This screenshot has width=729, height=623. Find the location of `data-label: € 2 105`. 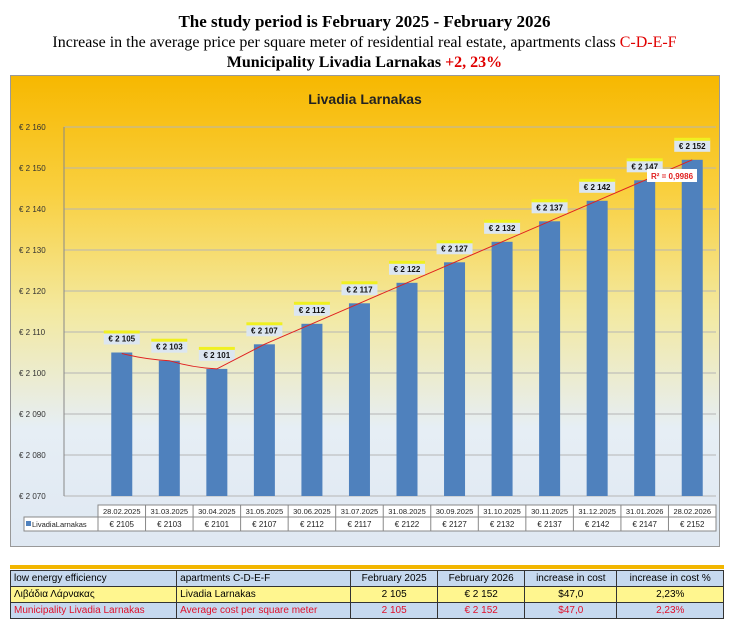

data-label: € 2 105 is located at coordinates (121, 339).